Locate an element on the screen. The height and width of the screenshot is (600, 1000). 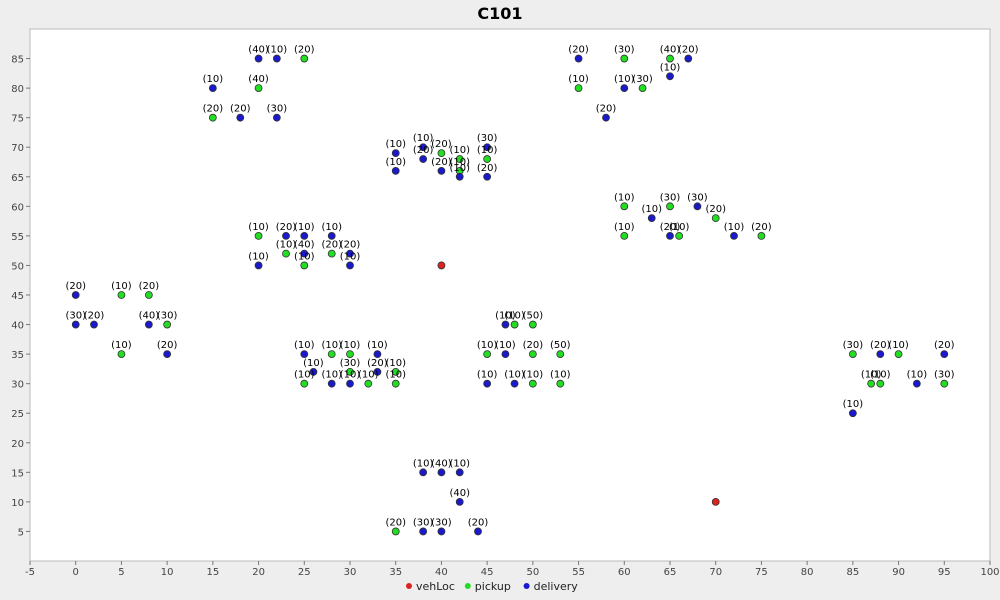
y-tick-label: 5 is located at coordinates (21, 532).